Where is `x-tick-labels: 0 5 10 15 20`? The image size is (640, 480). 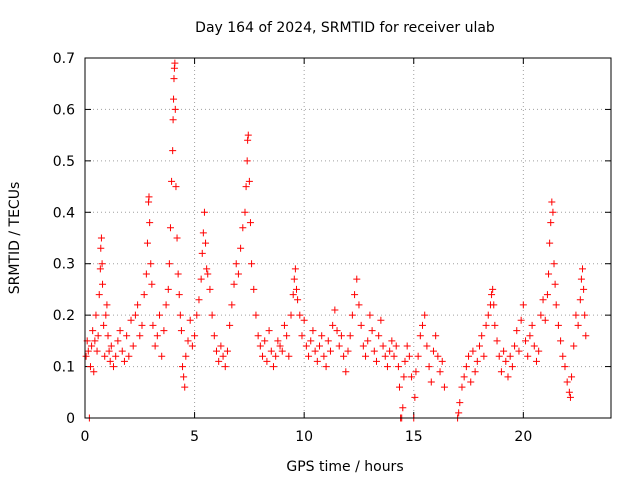
x-tick-labels: 0 5 10 15 20 is located at coordinates (307, 437).